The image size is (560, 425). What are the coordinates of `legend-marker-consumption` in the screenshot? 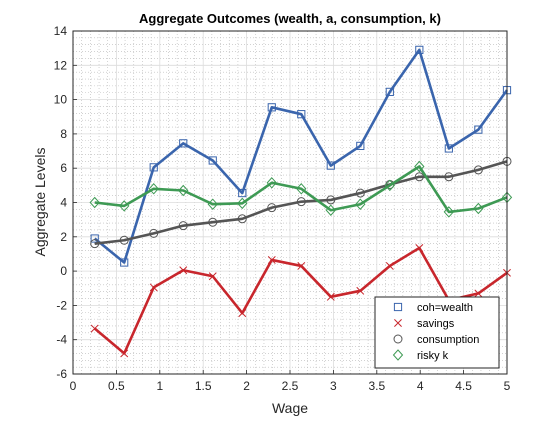 It's located at (398, 339).